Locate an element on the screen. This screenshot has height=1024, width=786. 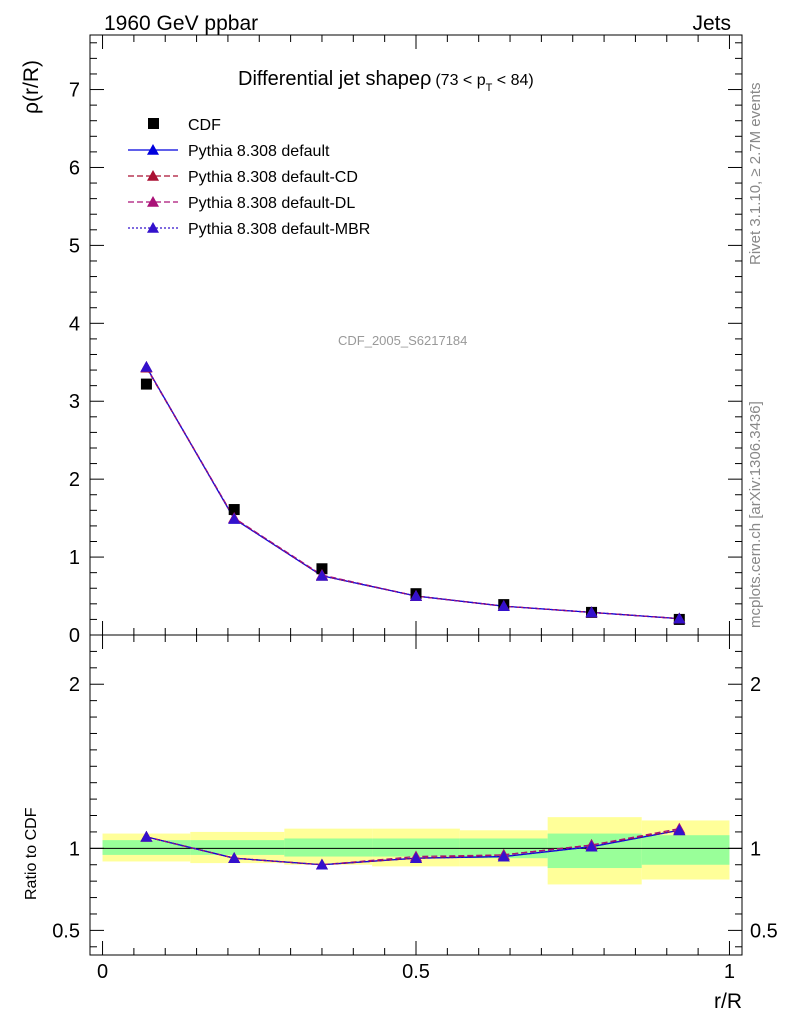
ratio-y-axis-label: Ratio to CDF is located at coordinates (31, 853).